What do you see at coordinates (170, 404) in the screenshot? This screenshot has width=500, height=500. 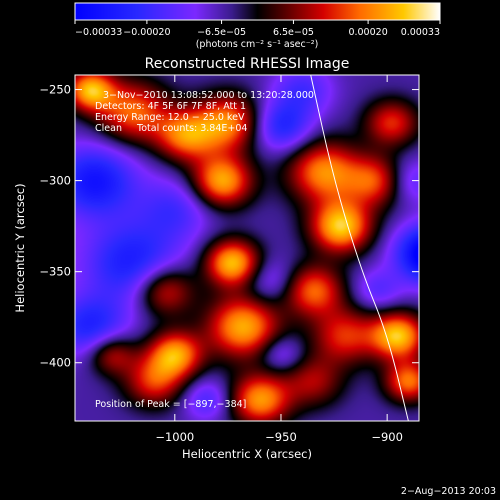 I see `peak-position-label: Position of Peak = [−897,−384]` at bounding box center [170, 404].